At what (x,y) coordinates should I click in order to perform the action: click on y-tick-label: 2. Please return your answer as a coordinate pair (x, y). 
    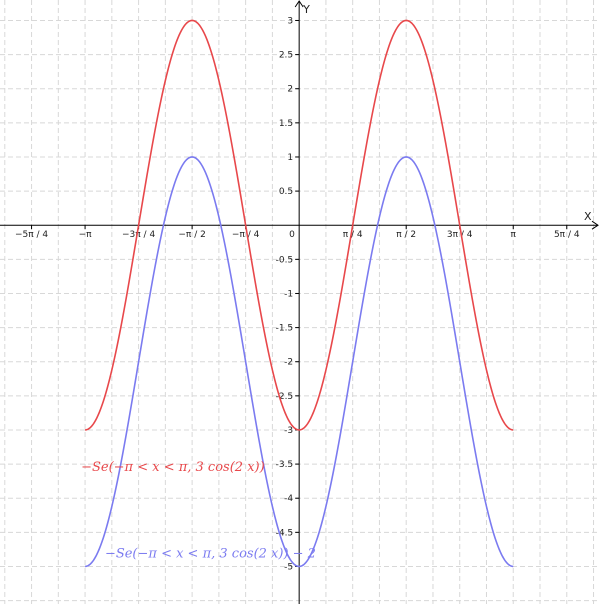
    Looking at the image, I should click on (290, 90).